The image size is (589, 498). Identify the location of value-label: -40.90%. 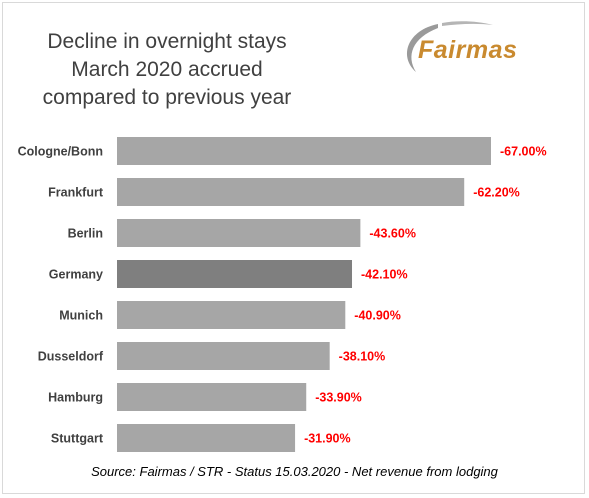
(377, 316).